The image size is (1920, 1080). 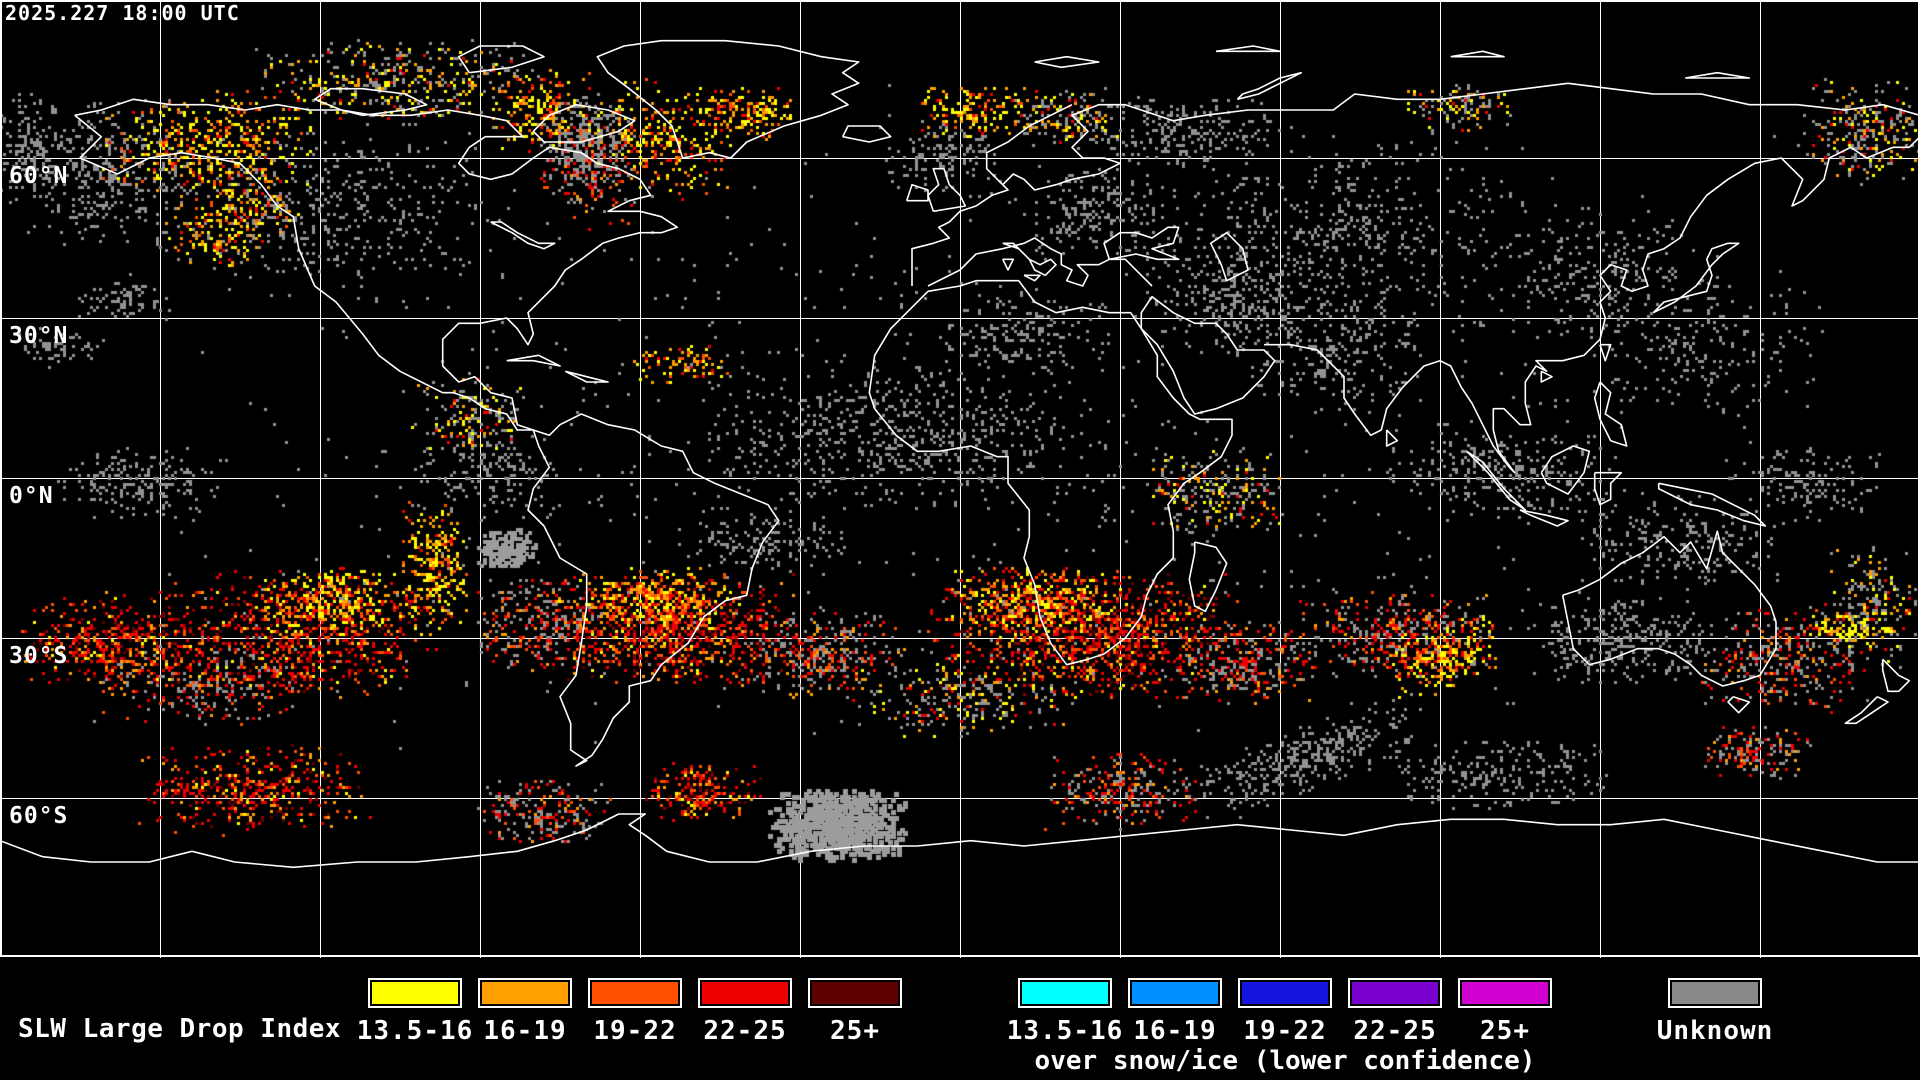 I want to click on latitude-label: 60°S, so click(x=39, y=816).